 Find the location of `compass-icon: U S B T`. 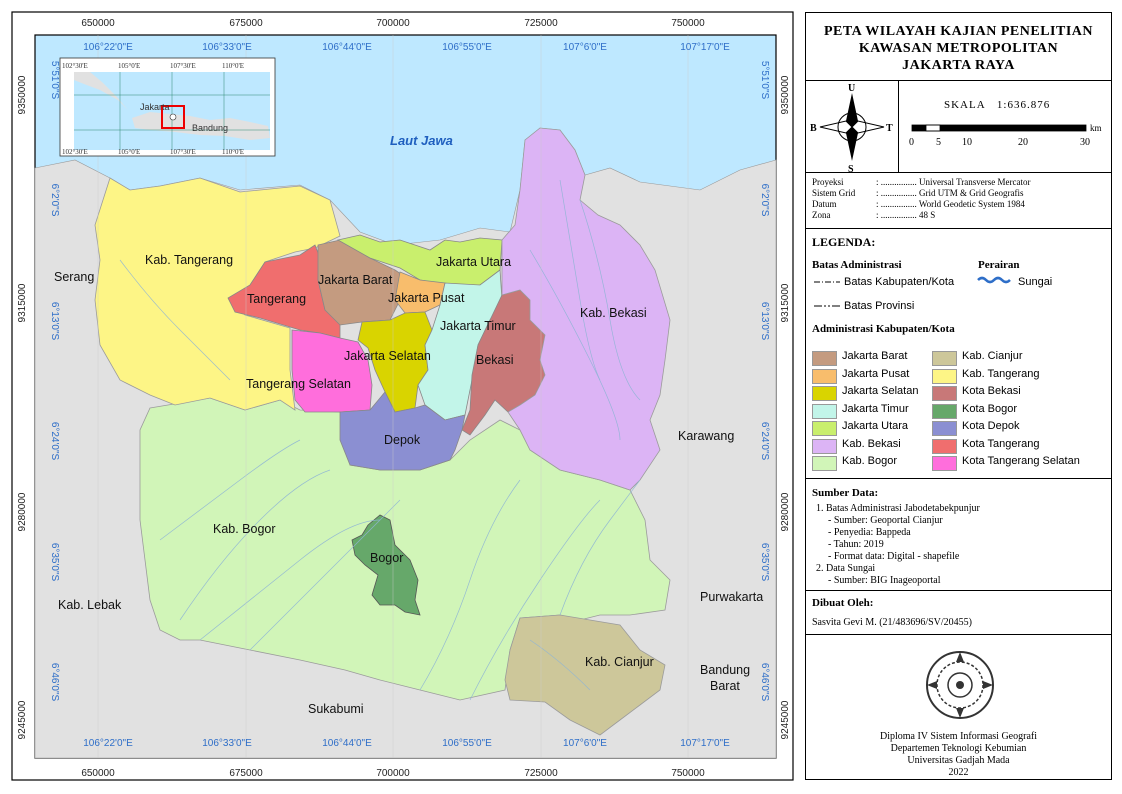

compass-icon: U S B T is located at coordinates (851, 129).